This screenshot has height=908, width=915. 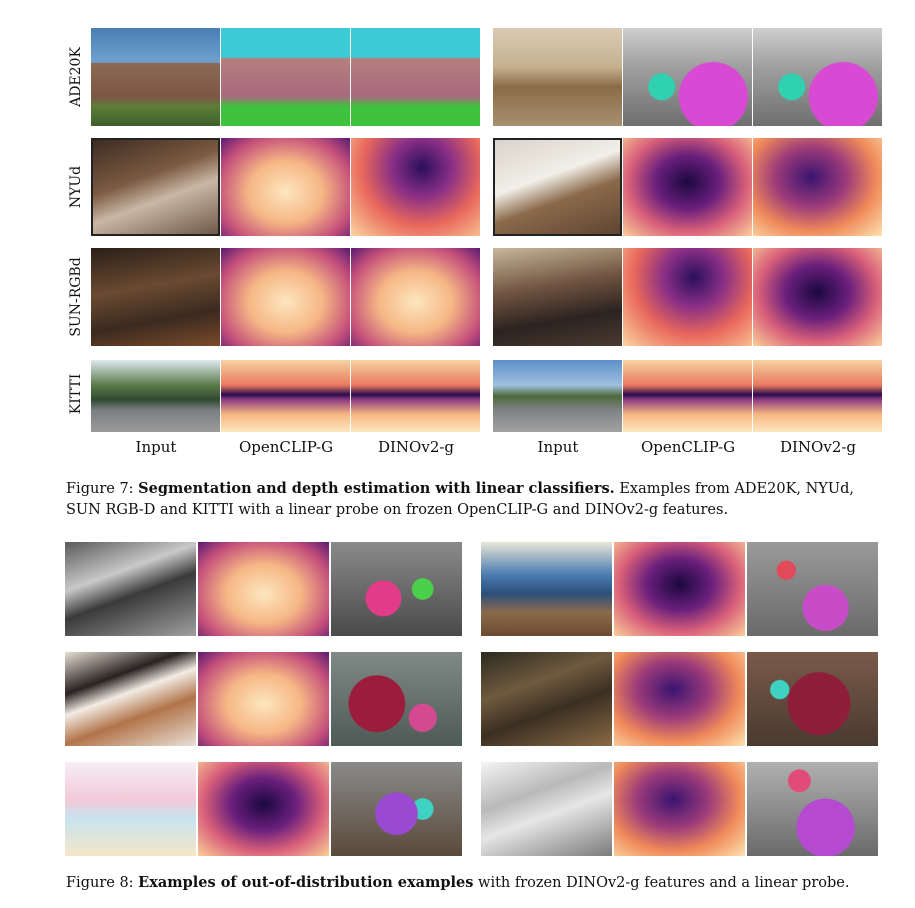 What do you see at coordinates (688, 447) in the screenshot?
I see `col-label-openclip-right: OpenCLIP-G` at bounding box center [688, 447].